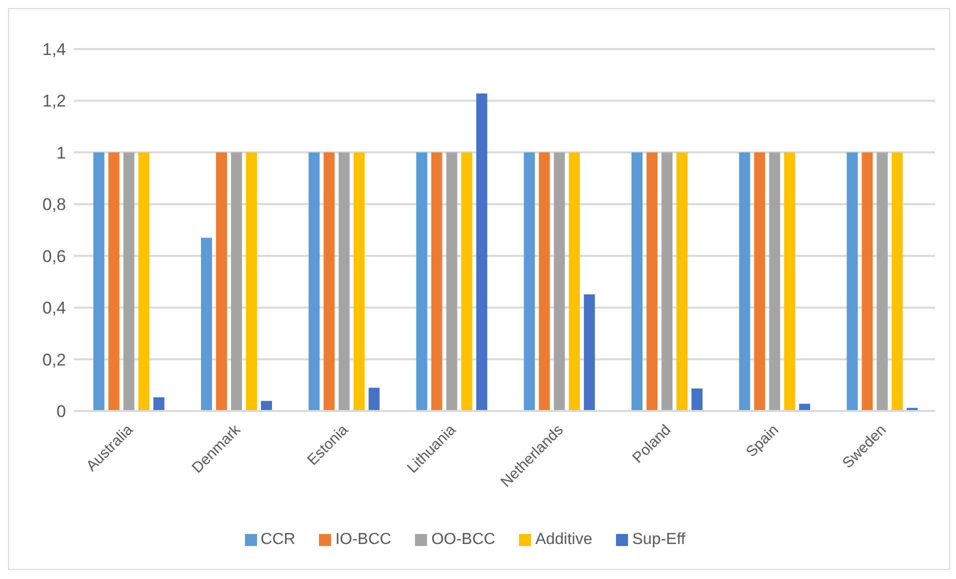 The image size is (956, 579). Describe the element at coordinates (463, 539) in the screenshot. I see `legend-label: OO-BCC` at that location.